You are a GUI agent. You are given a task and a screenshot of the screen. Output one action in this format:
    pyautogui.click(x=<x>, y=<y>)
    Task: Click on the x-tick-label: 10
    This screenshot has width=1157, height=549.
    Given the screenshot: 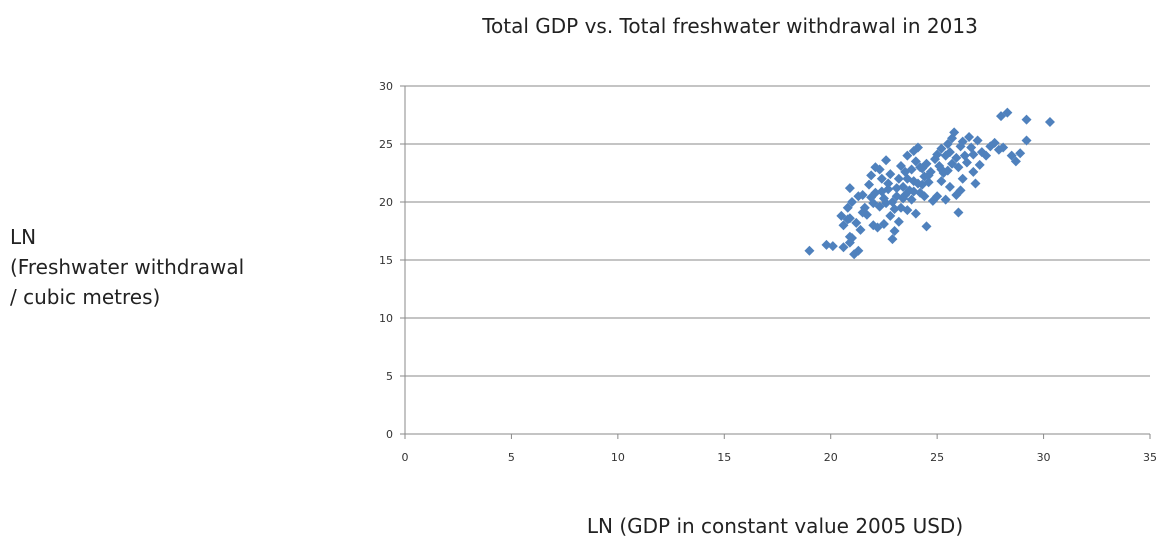 What is the action you would take?
    pyautogui.click(x=618, y=457)
    